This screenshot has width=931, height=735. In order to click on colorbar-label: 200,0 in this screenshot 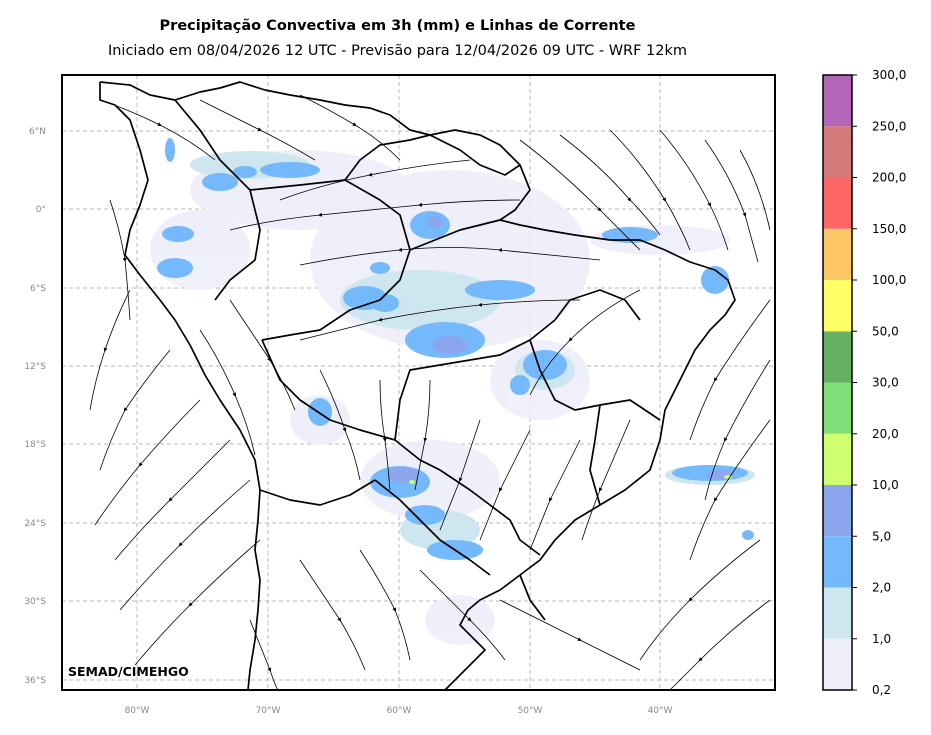, I will do `click(889, 178)`.